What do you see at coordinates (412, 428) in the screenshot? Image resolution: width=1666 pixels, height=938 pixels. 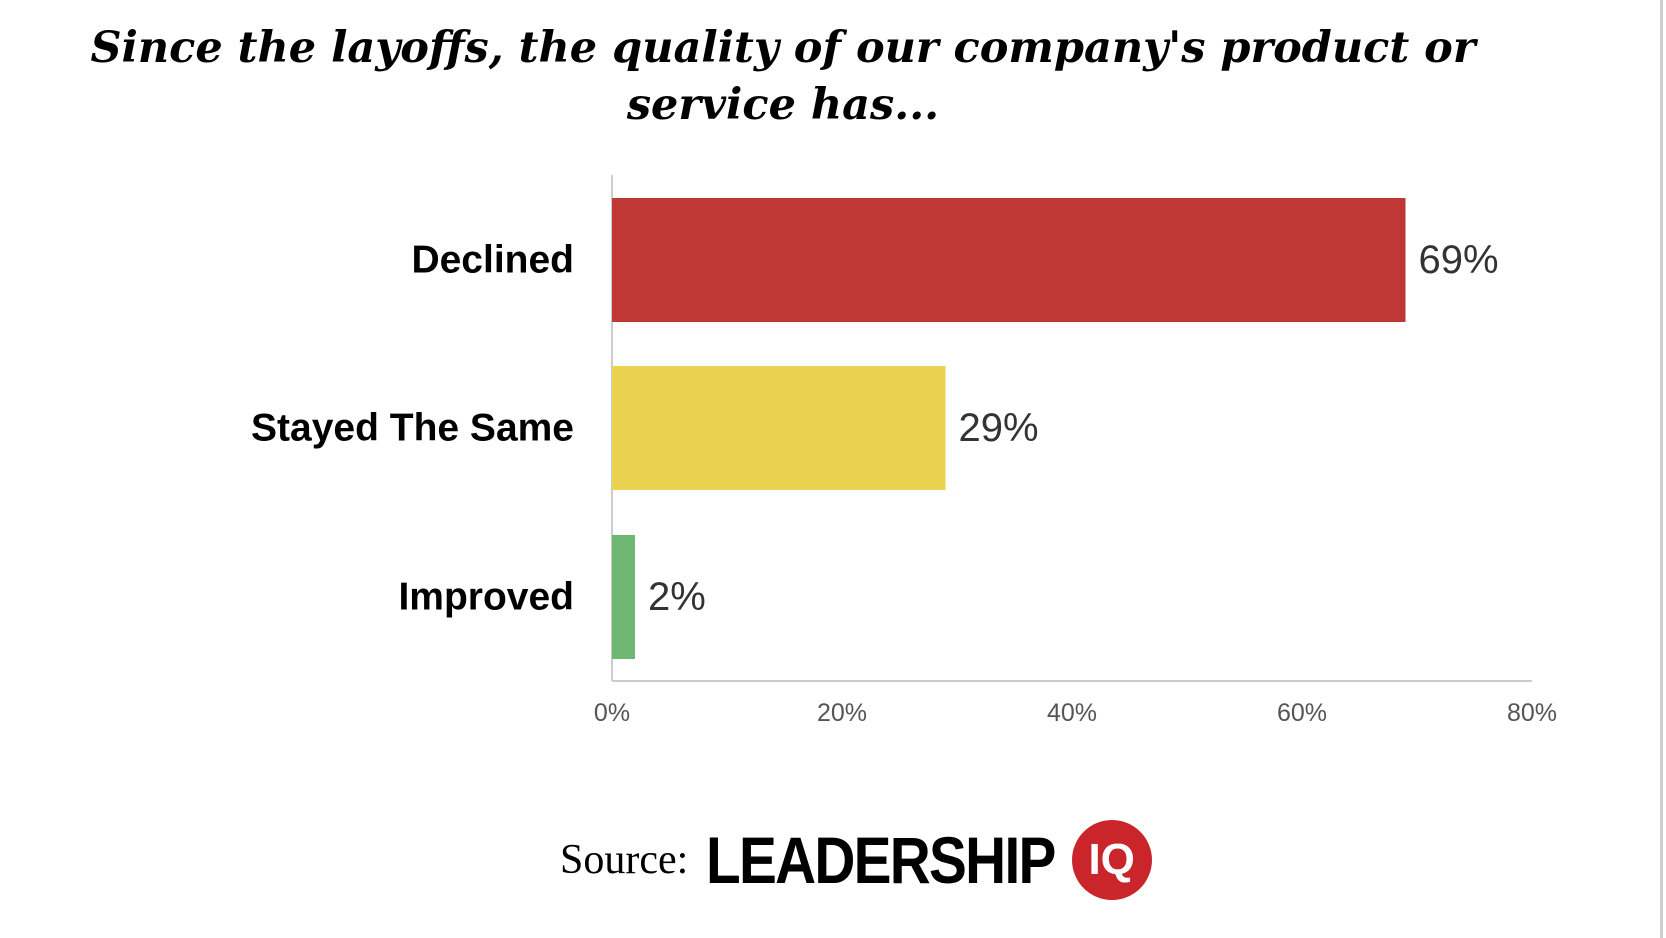 I see `category-label-stayed-the-same: Stayed The Same` at bounding box center [412, 428].